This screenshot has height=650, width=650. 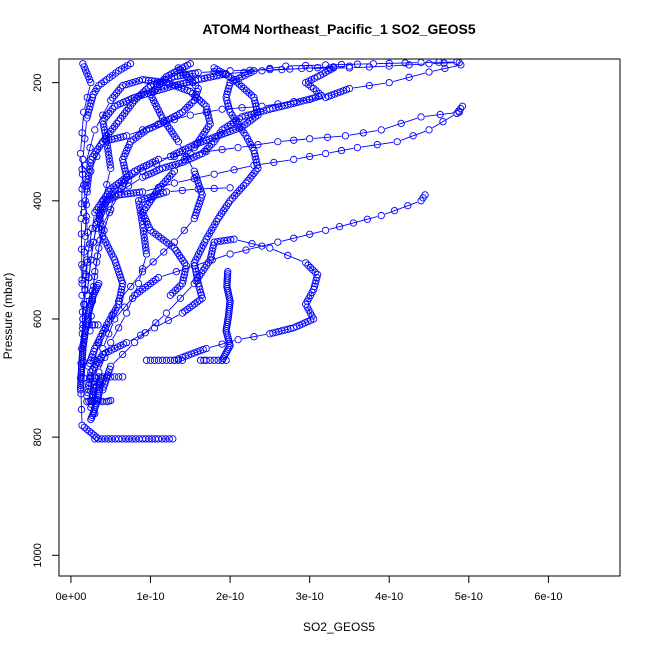 What do you see at coordinates (38, 82) in the screenshot?
I see `y-tick-label: 200` at bounding box center [38, 82].